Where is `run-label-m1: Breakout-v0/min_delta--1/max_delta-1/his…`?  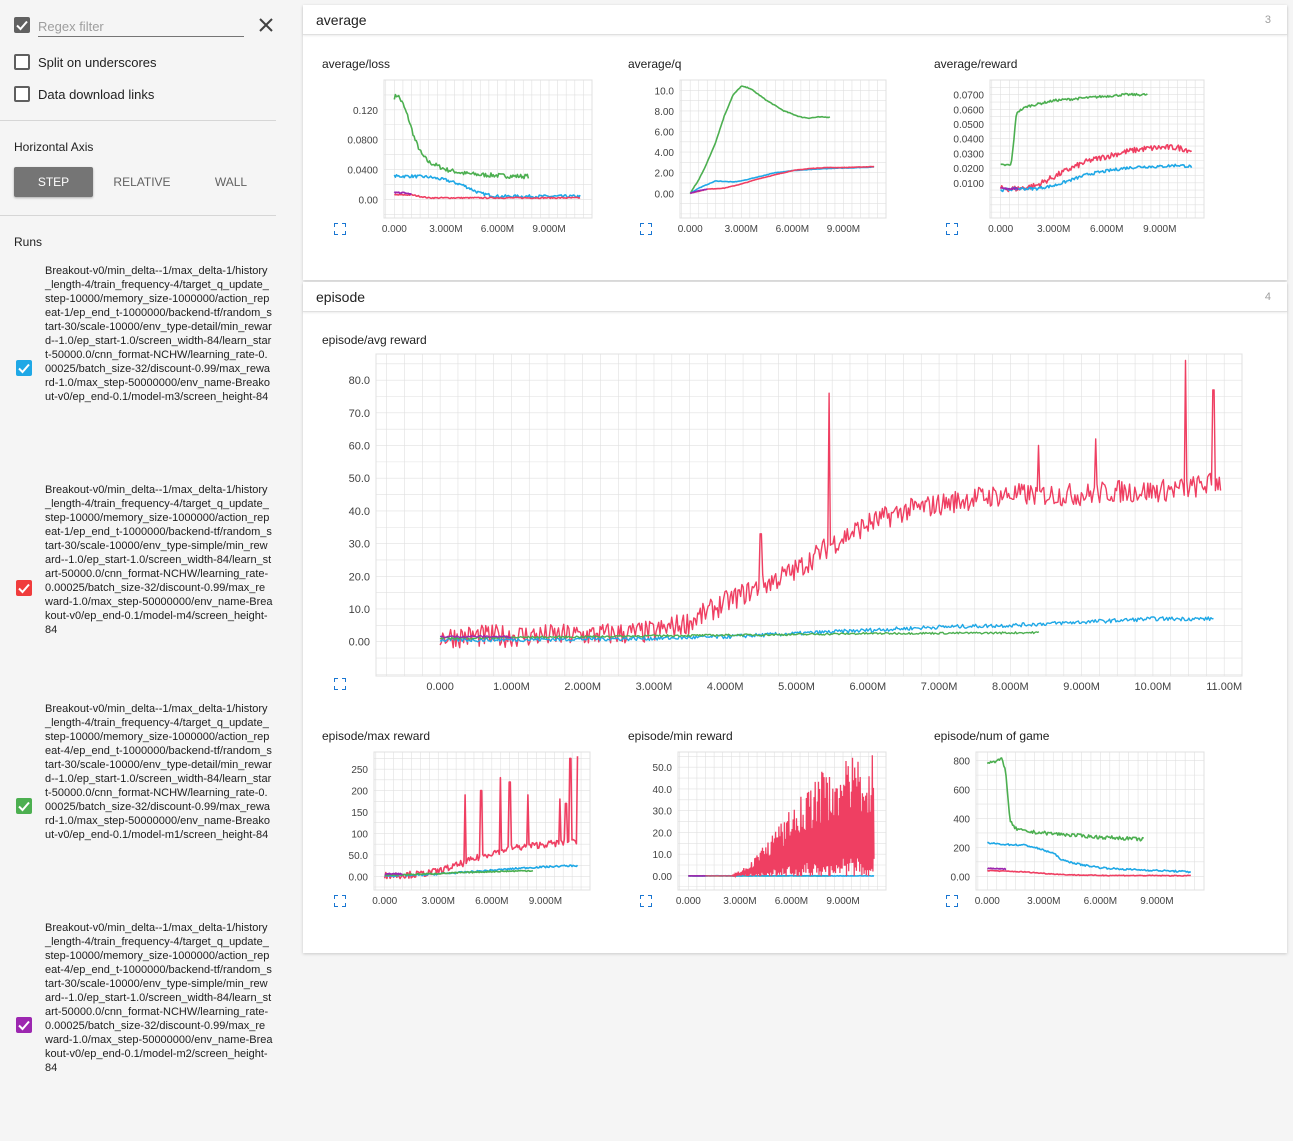
run-label-m1: Breakout-v0/min_delta--1/max_delta-1/his… is located at coordinates (158, 772).